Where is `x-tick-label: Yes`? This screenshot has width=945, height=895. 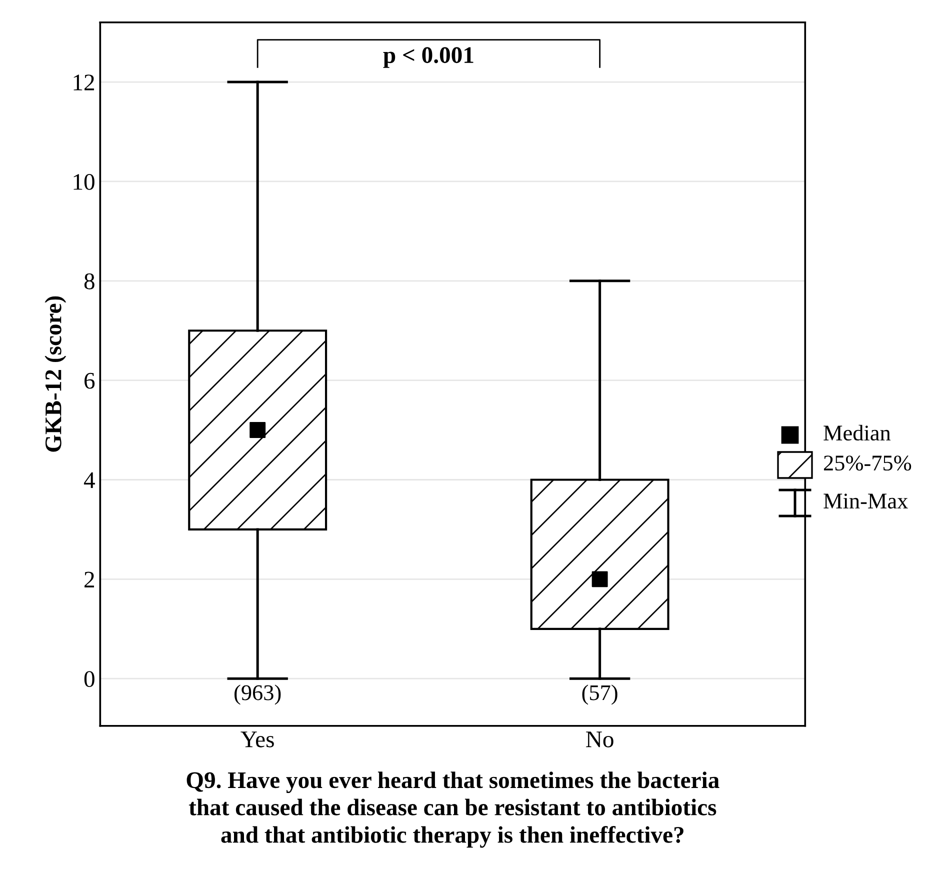 x-tick-label: Yes is located at coordinates (257, 740).